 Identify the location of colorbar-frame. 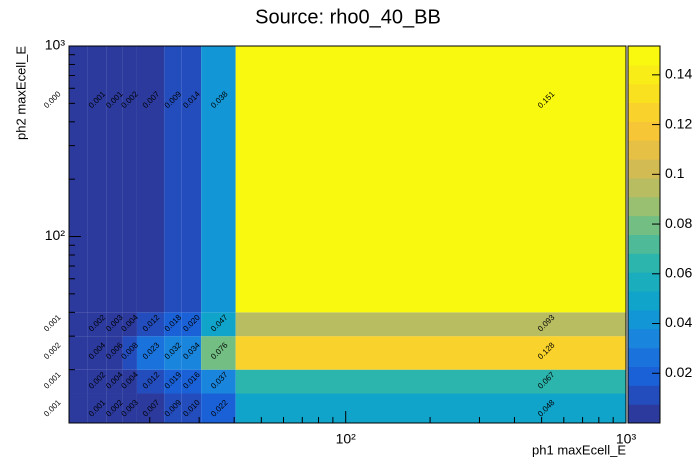
(644, 234).